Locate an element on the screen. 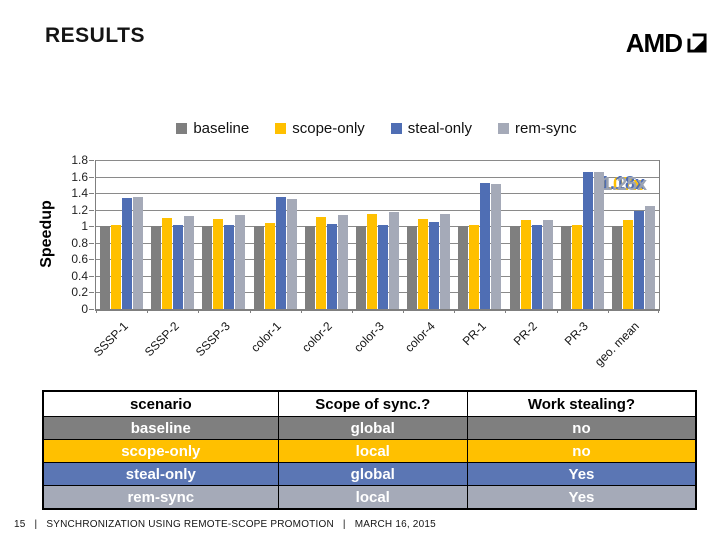  table-header-cell: Work stealing? is located at coordinates (581, 403).